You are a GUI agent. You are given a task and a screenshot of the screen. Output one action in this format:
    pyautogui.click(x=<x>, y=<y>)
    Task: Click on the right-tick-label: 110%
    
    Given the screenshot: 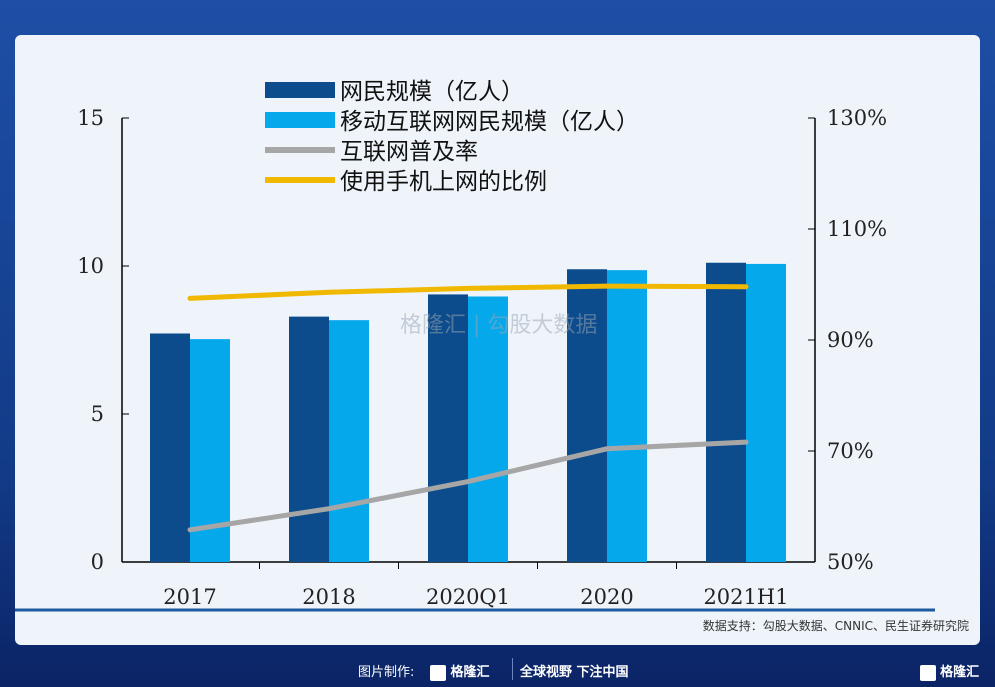 What is the action you would take?
    pyautogui.click(x=857, y=229)
    